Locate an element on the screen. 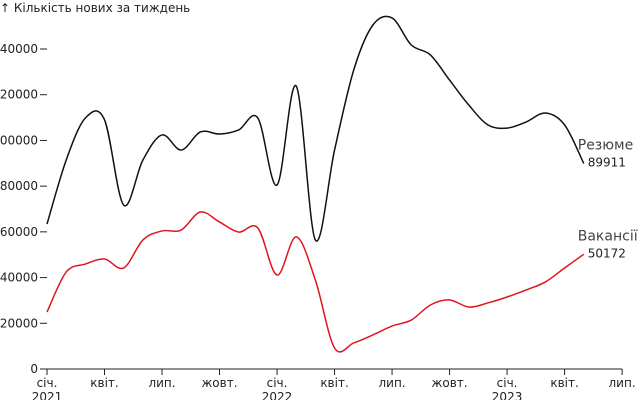  y-tick-label: 140000 is located at coordinates (19, 49).